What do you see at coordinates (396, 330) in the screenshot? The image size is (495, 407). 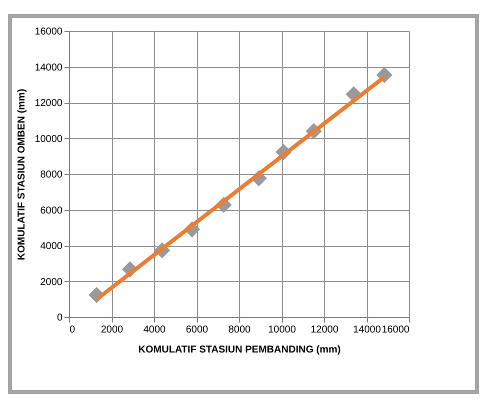 I see `x-tick-label: 16000` at bounding box center [396, 330].